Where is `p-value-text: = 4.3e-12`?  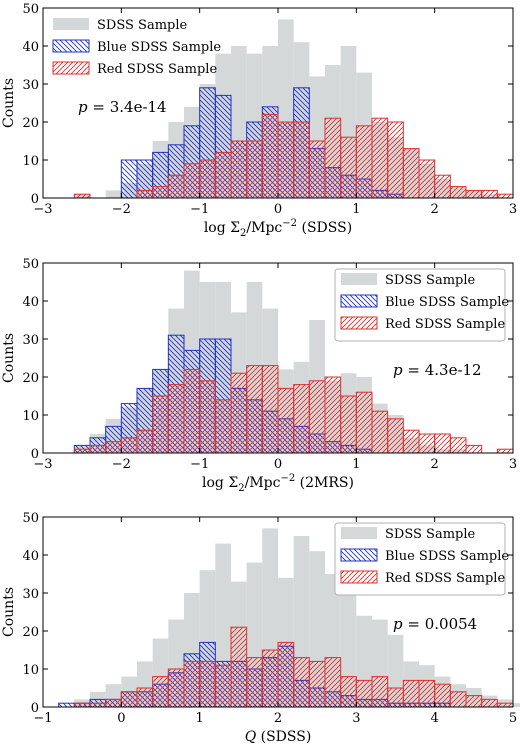
p-value-text: = 4.3e-12 is located at coordinates (442, 370).